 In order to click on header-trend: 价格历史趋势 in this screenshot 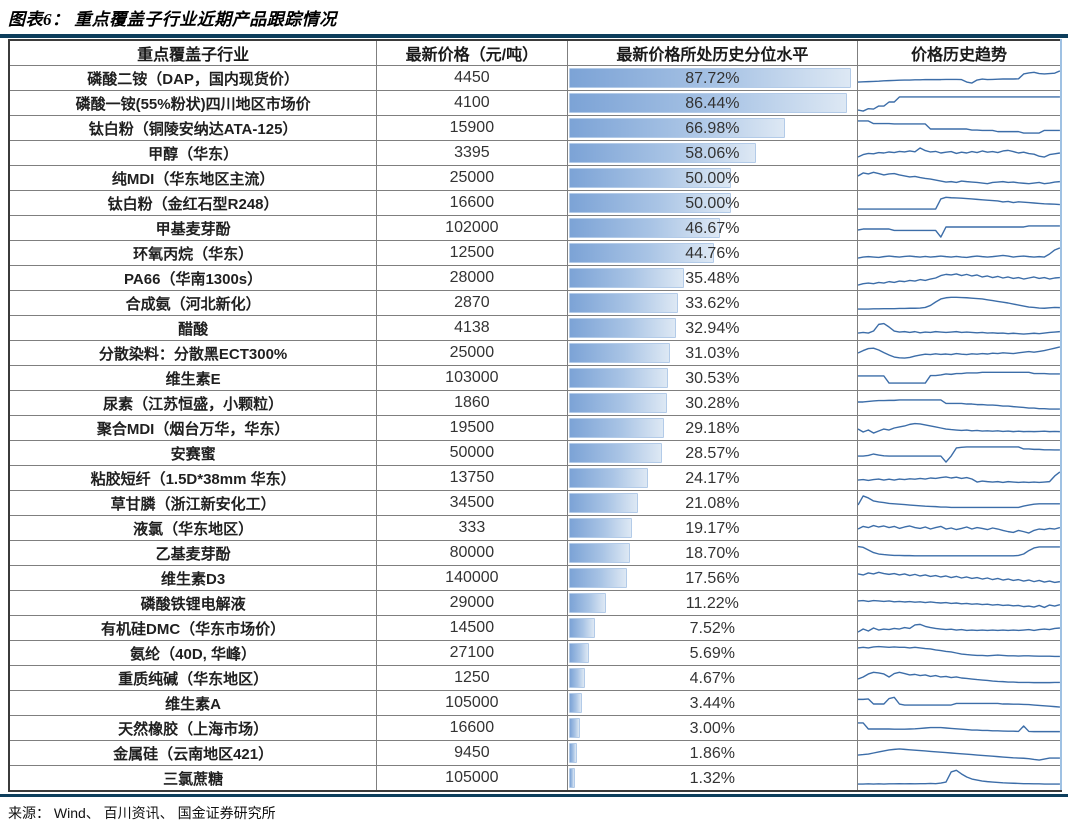, I will do `click(959, 52)`.